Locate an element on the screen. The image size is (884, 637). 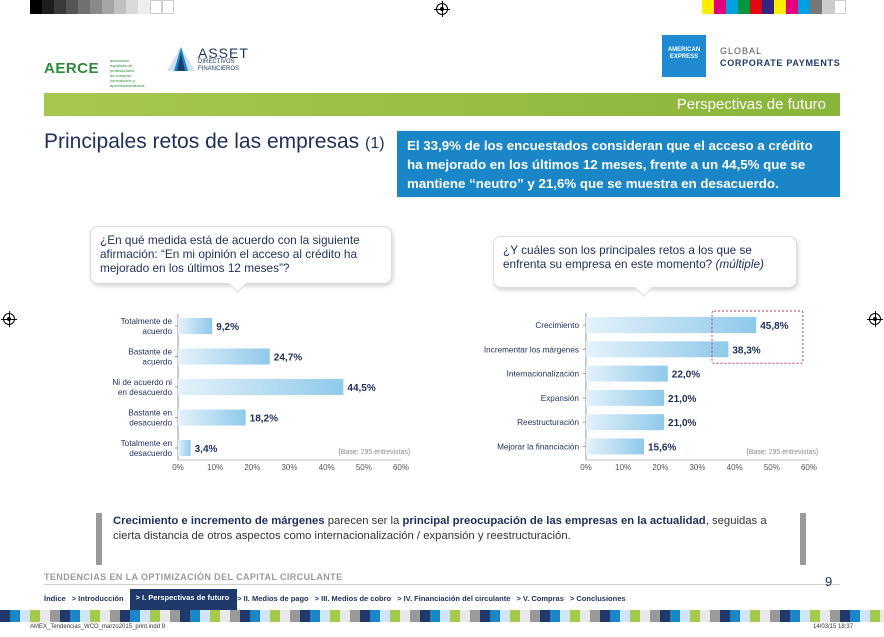
amex-logo: AMERICAN EXPRESS is located at coordinates (684, 56).